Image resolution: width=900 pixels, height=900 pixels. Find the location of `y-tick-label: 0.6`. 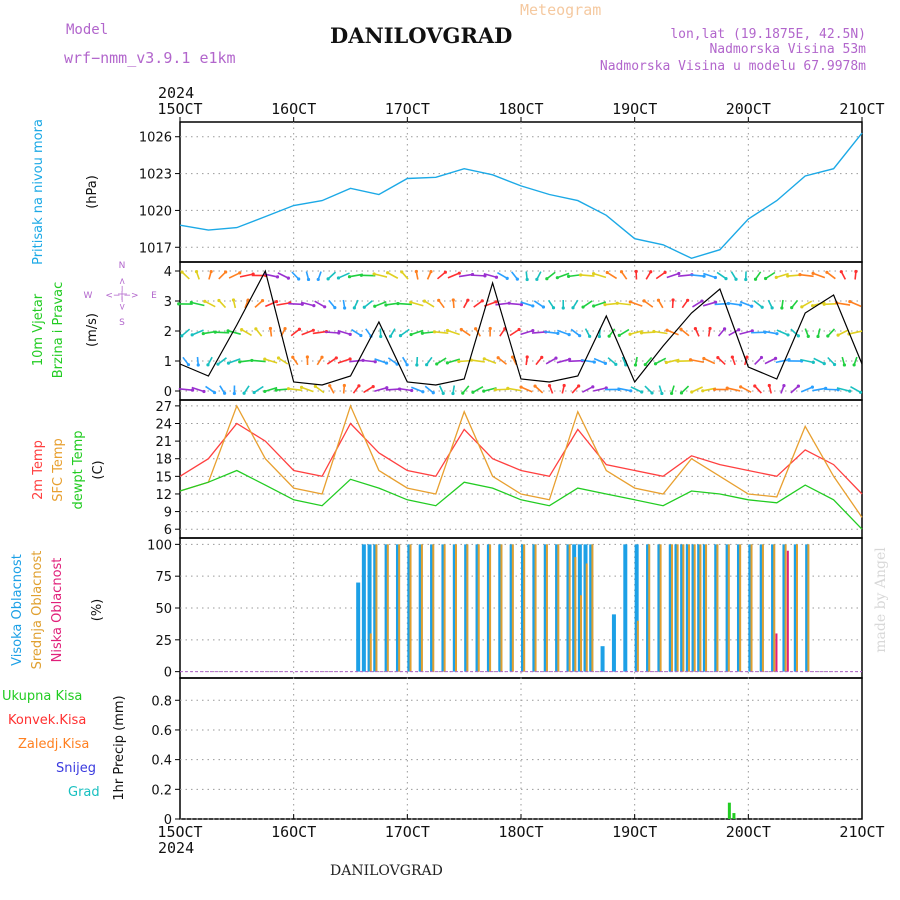

y-tick-label: 0.6 is located at coordinates (161, 731).